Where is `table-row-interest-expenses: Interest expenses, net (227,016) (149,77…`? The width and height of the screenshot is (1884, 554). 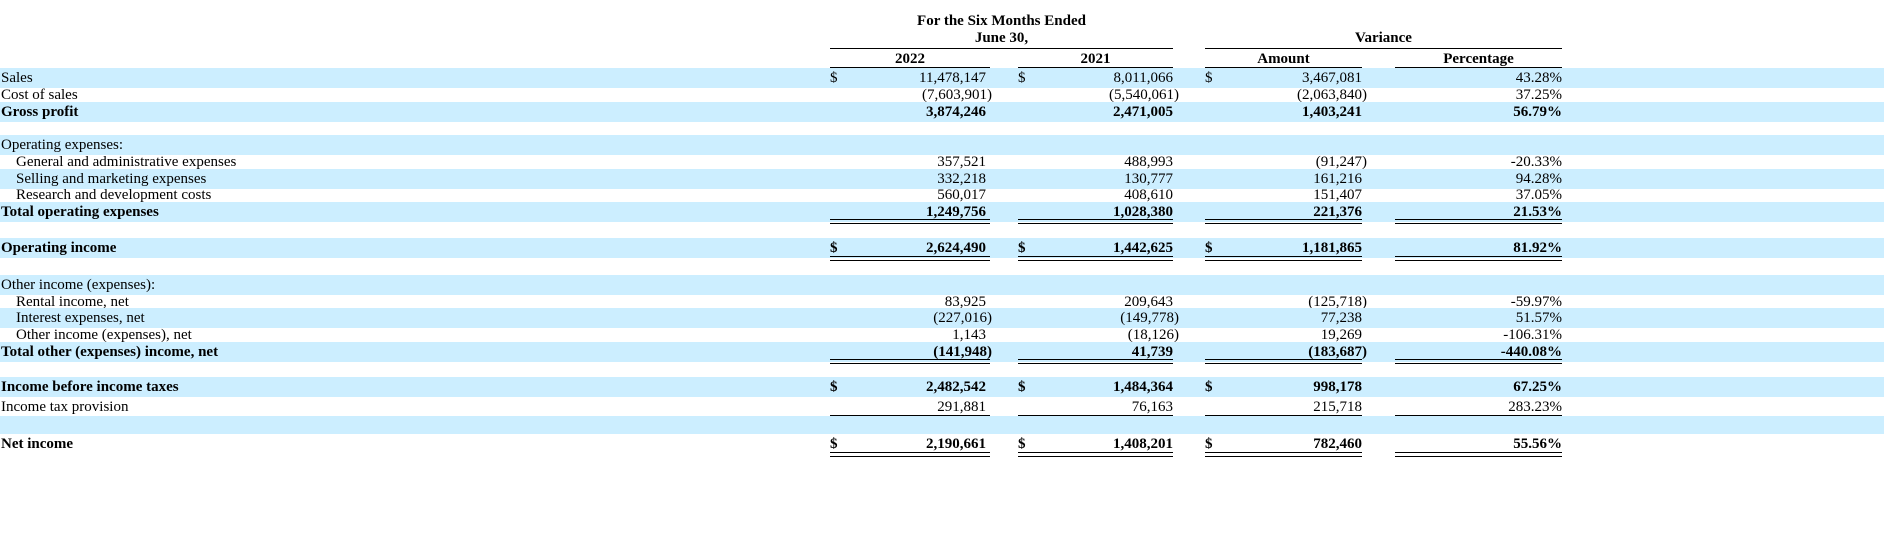
table-row-interest-expenses: Interest expenses, net (227,016) (149,77… is located at coordinates (942, 318).